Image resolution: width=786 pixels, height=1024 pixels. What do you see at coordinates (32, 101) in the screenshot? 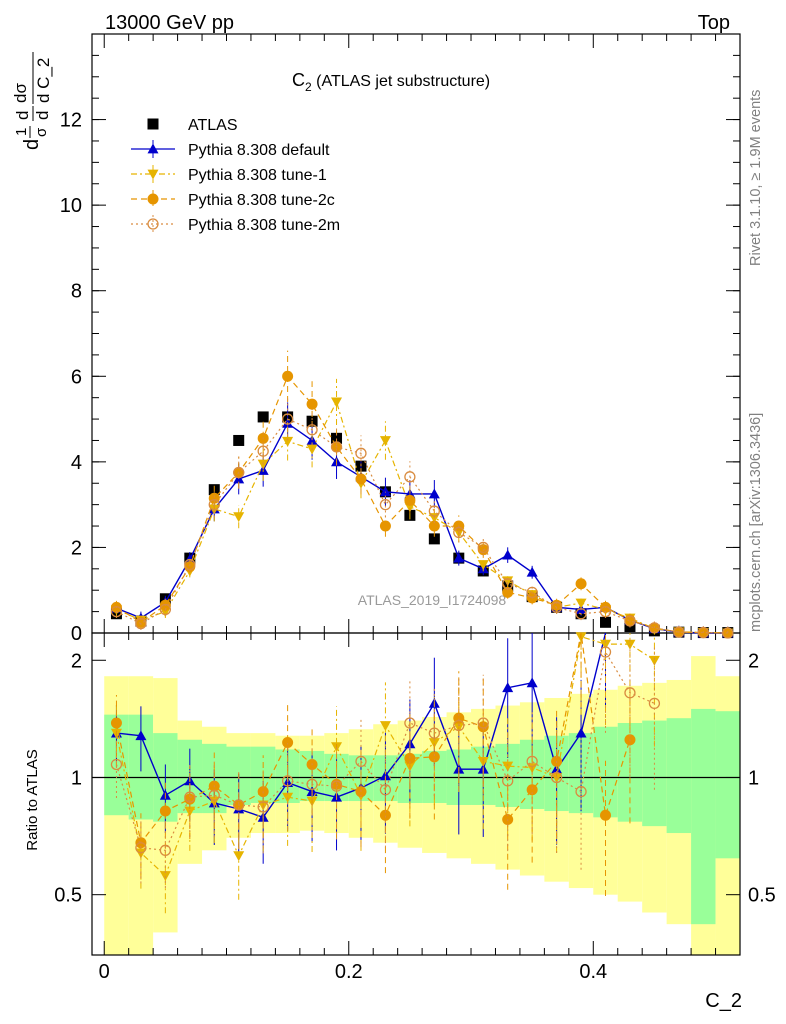
I see `y-axis-label-upper: d 1 σ d d dσ d C_2` at bounding box center [32, 101].